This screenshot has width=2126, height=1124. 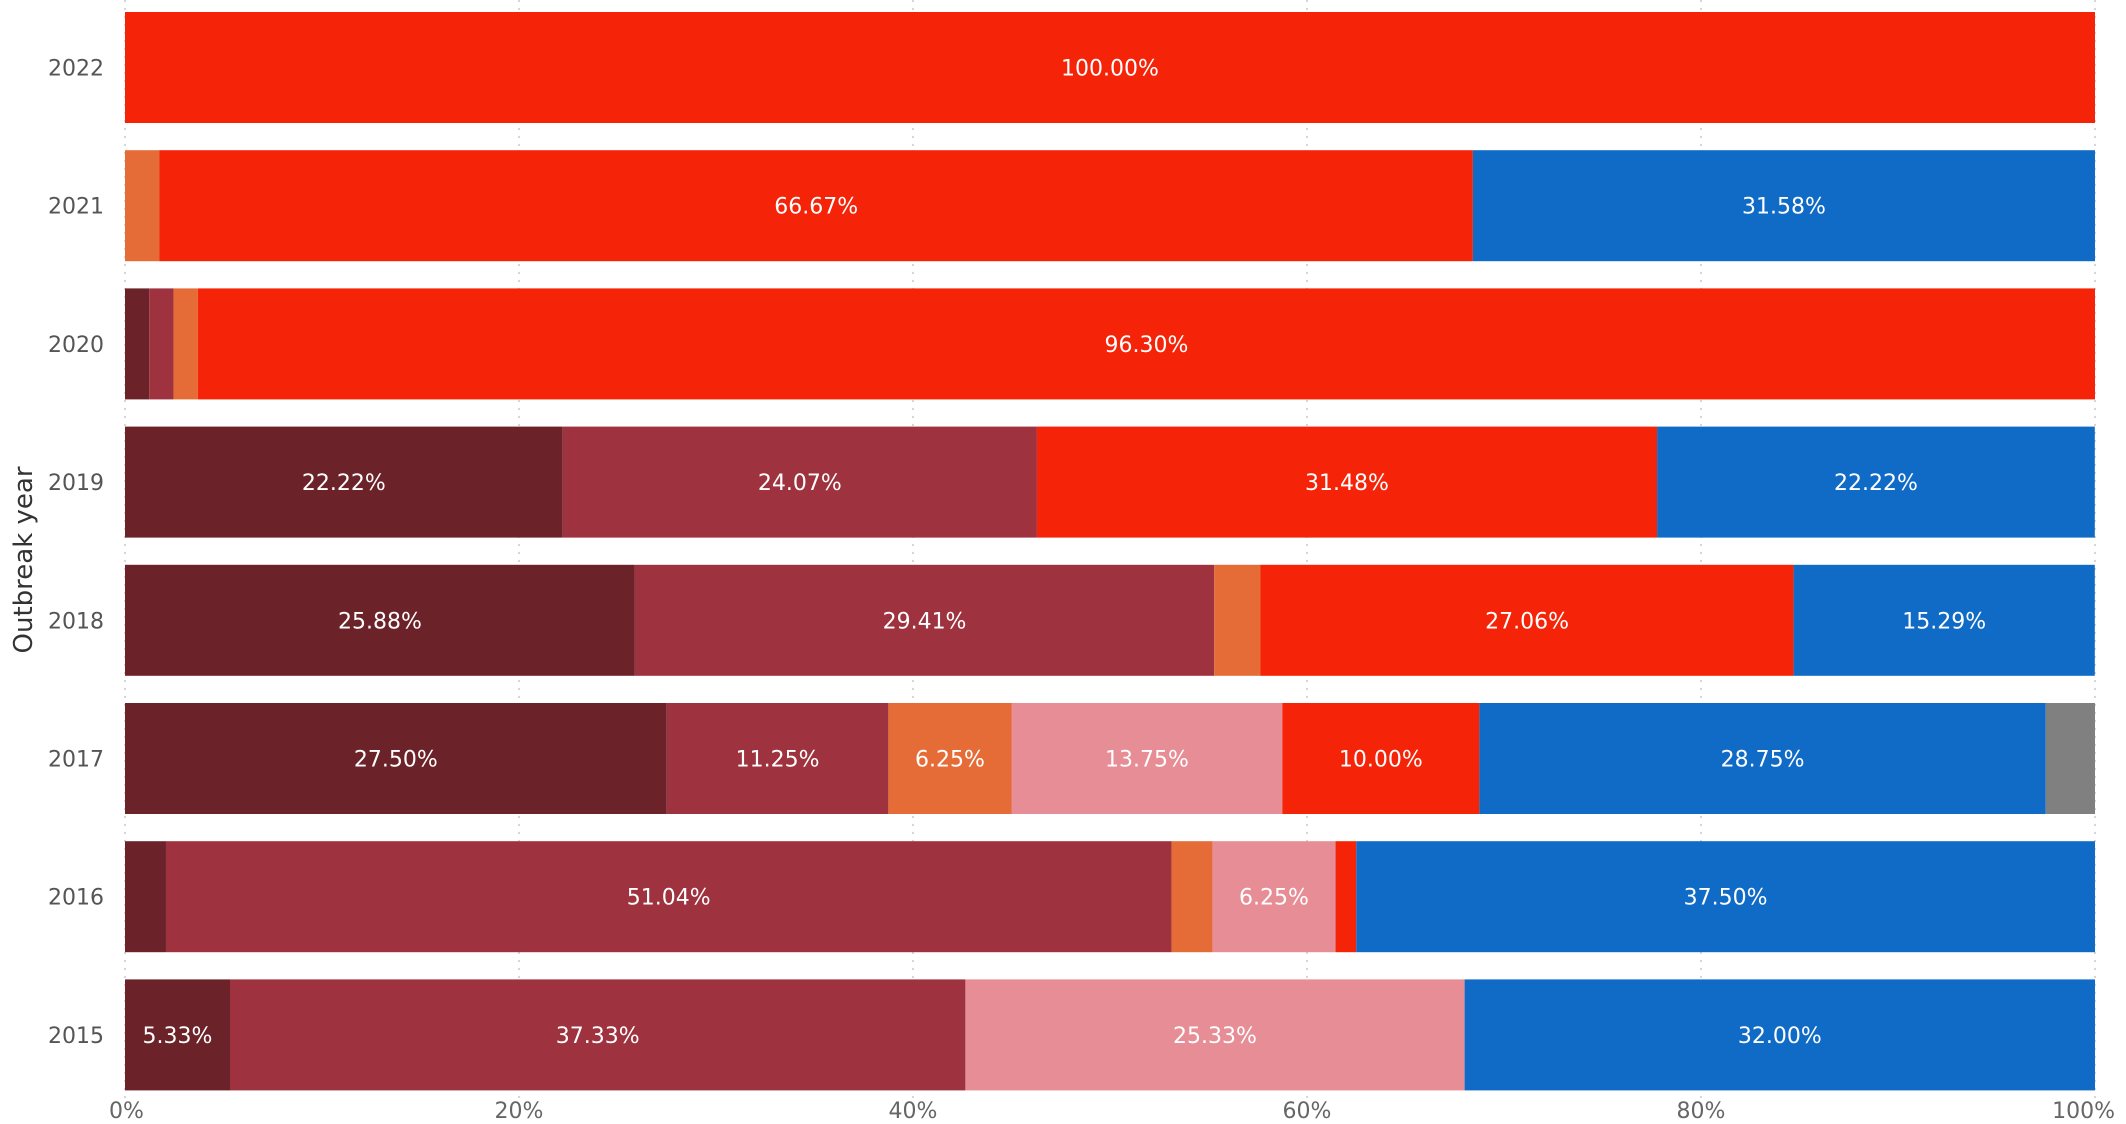 I want to click on y-tick-label: 2018, so click(x=76, y=621).